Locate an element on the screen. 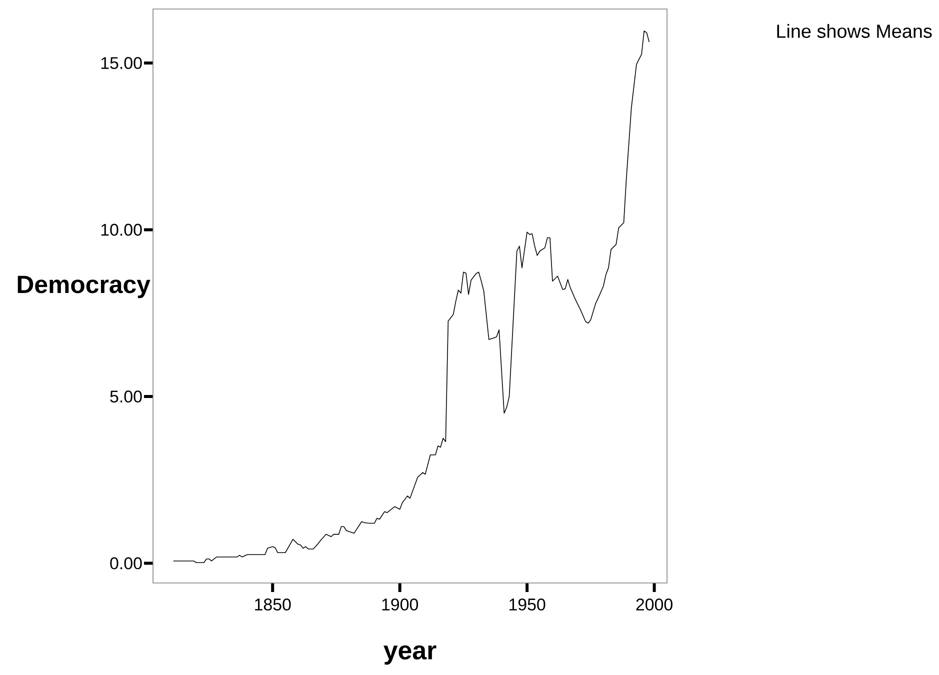  x-tick-label: 1950 is located at coordinates (528, 604).